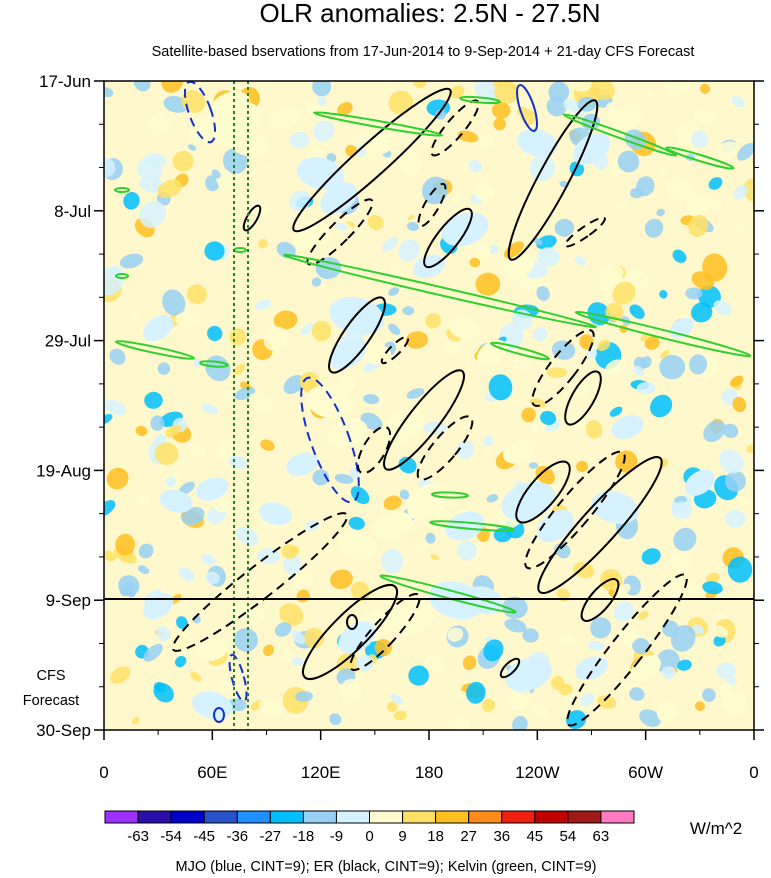 Image resolution: width=771 pixels, height=878 pixels. What do you see at coordinates (537, 772) in the screenshot?
I see `x-tick-label: 120W` at bounding box center [537, 772].